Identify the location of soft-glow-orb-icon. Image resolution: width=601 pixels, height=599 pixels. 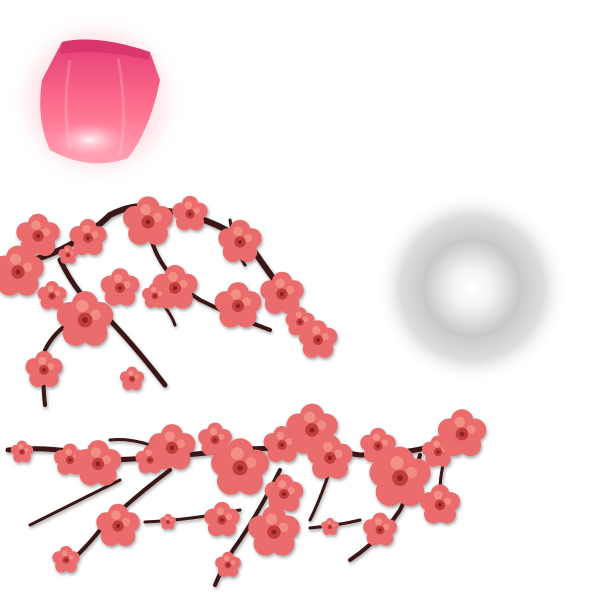
(472, 288).